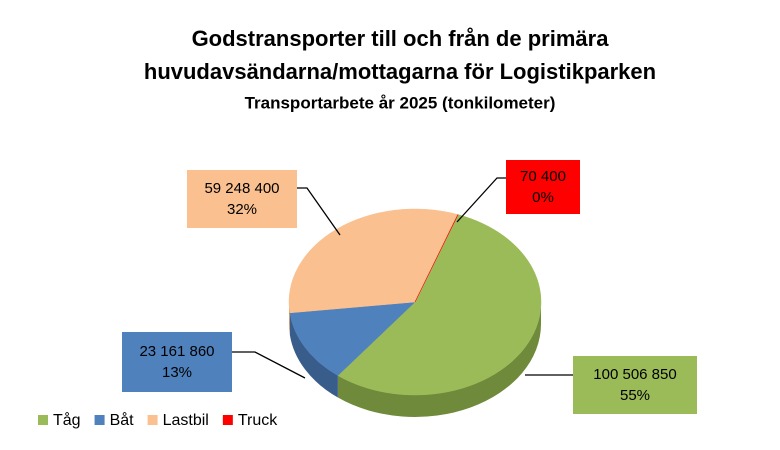 This screenshot has height=450, width=780. I want to click on value-label: 23 161 860, so click(176, 351).